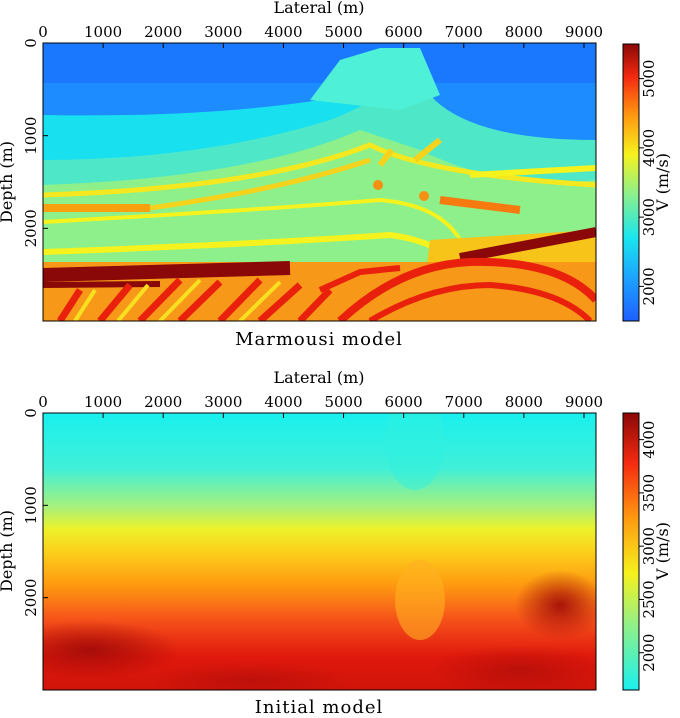 This screenshot has height=718, width=680. I want to click on marmousi-ylabel: Depth (m), so click(8, 182).